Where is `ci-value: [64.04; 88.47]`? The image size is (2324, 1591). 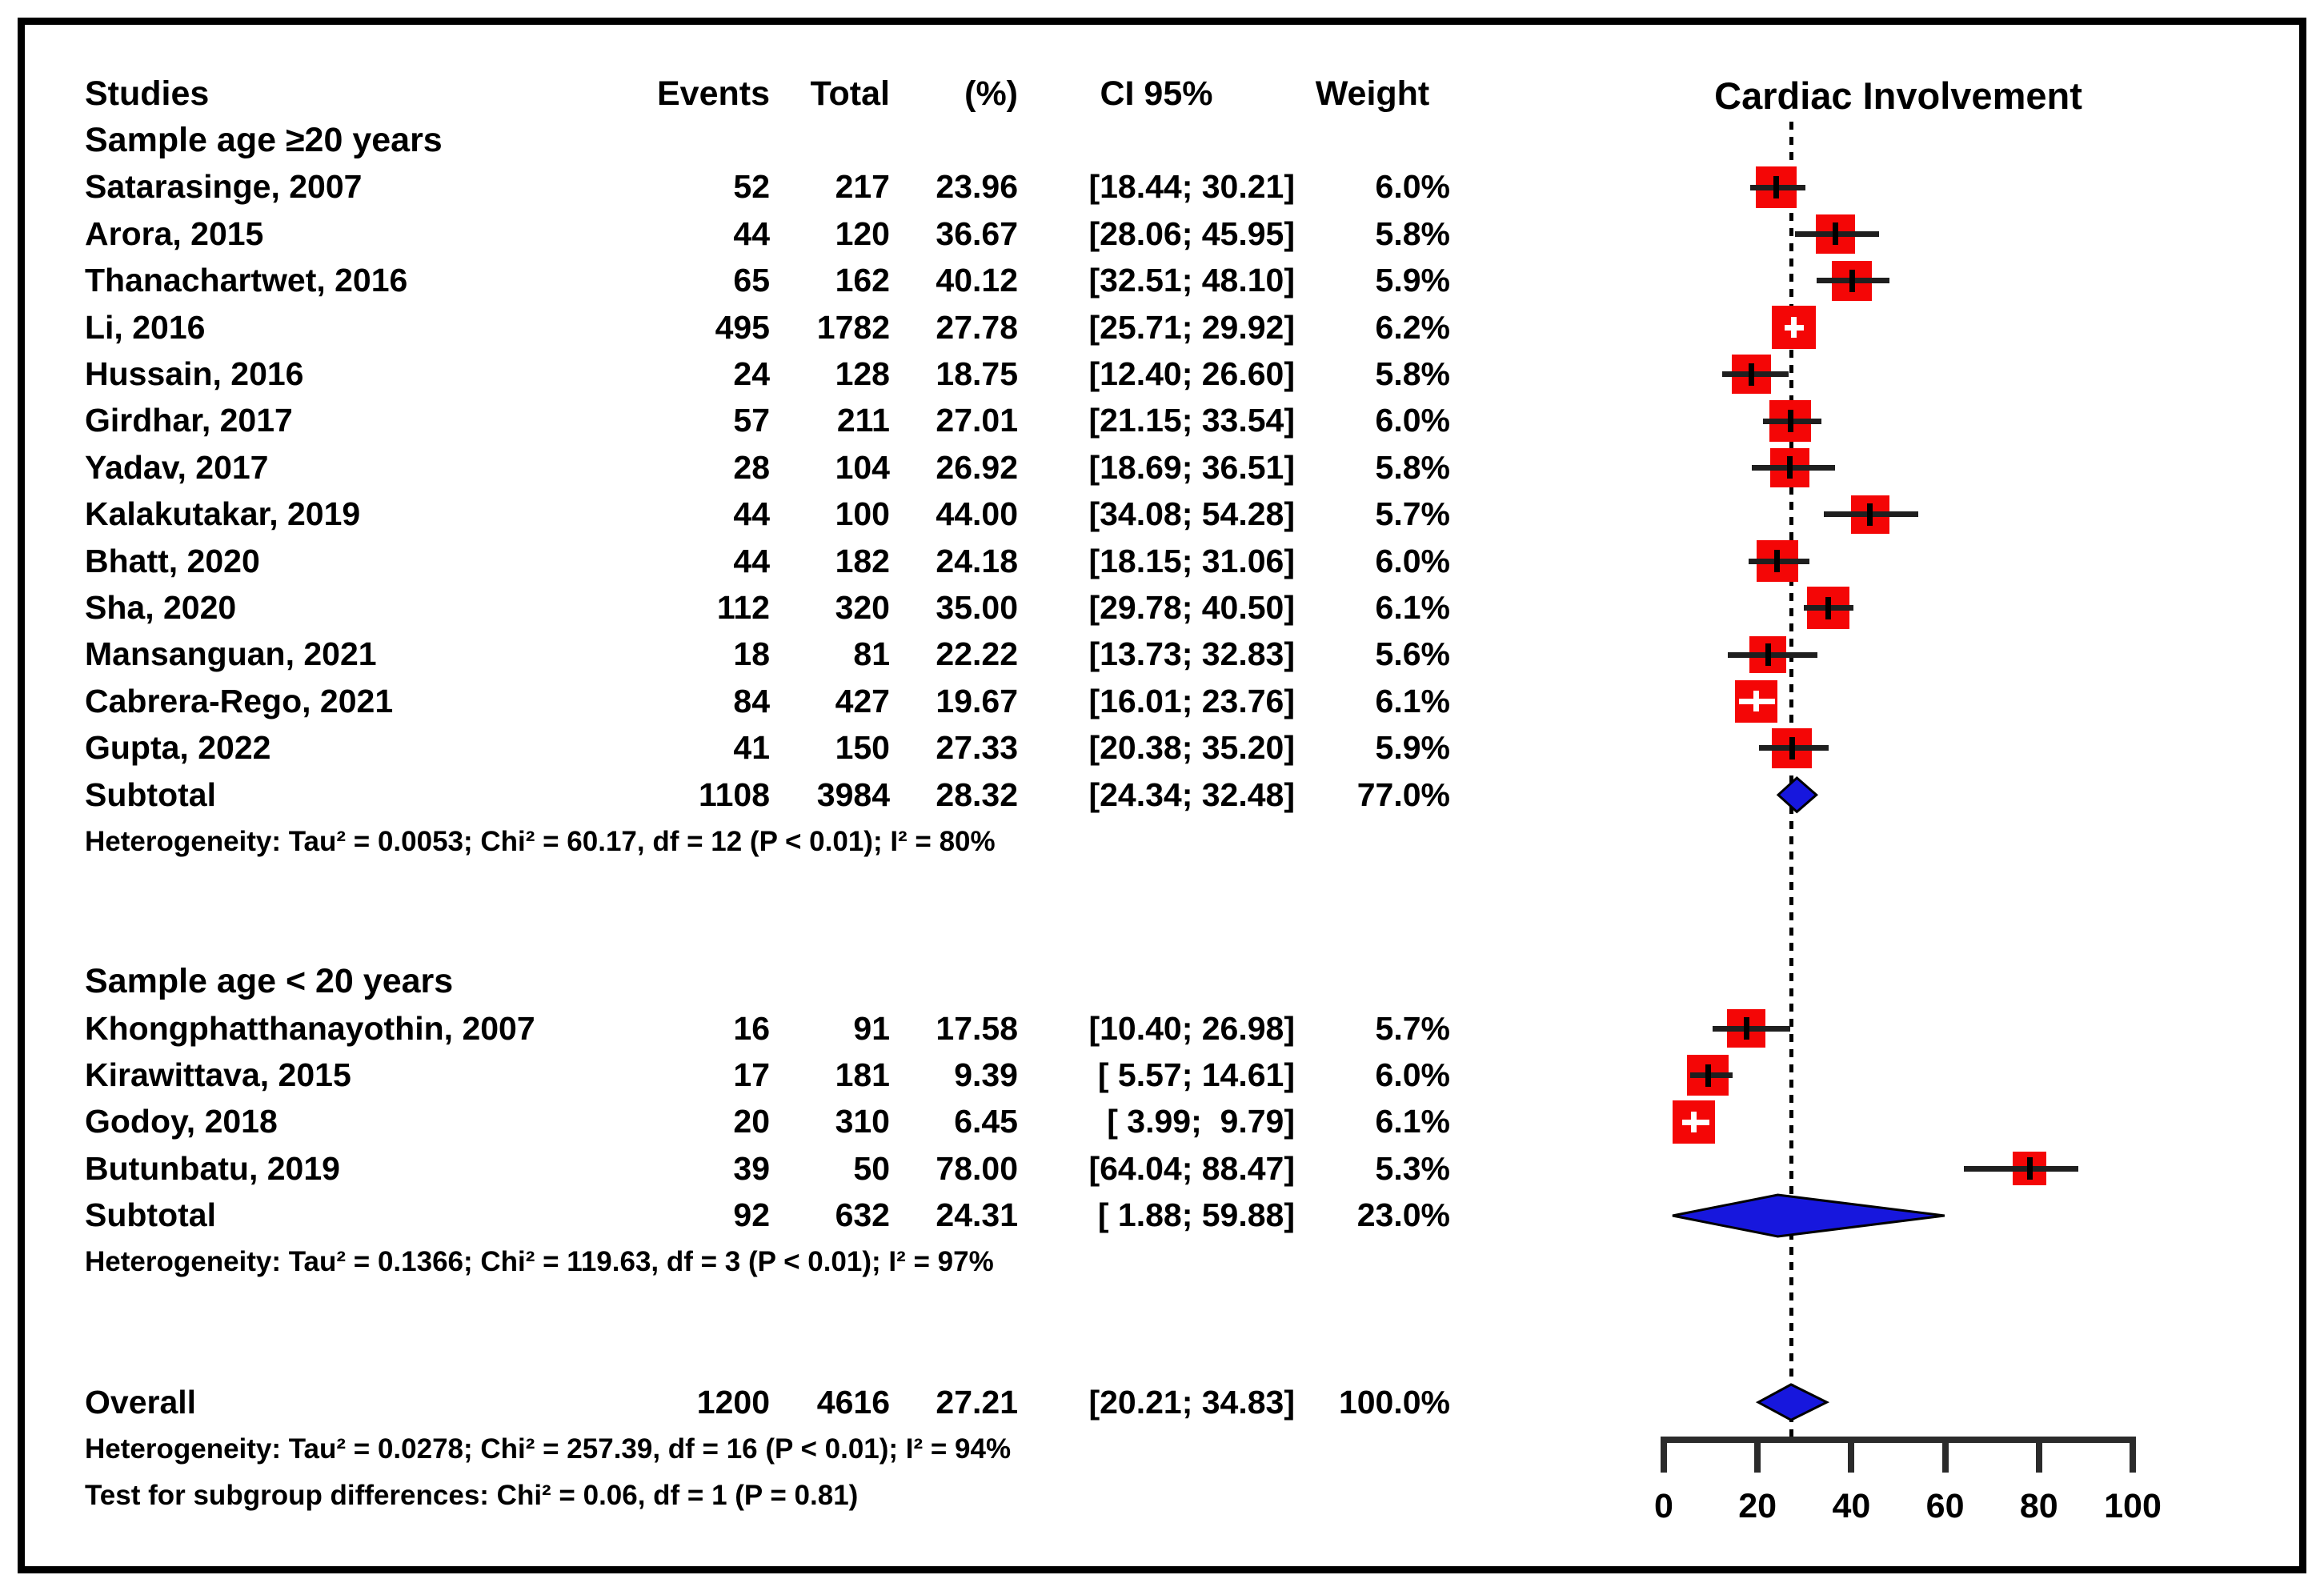
ci-value: [64.04; 88.47] is located at coordinates (1192, 1168).